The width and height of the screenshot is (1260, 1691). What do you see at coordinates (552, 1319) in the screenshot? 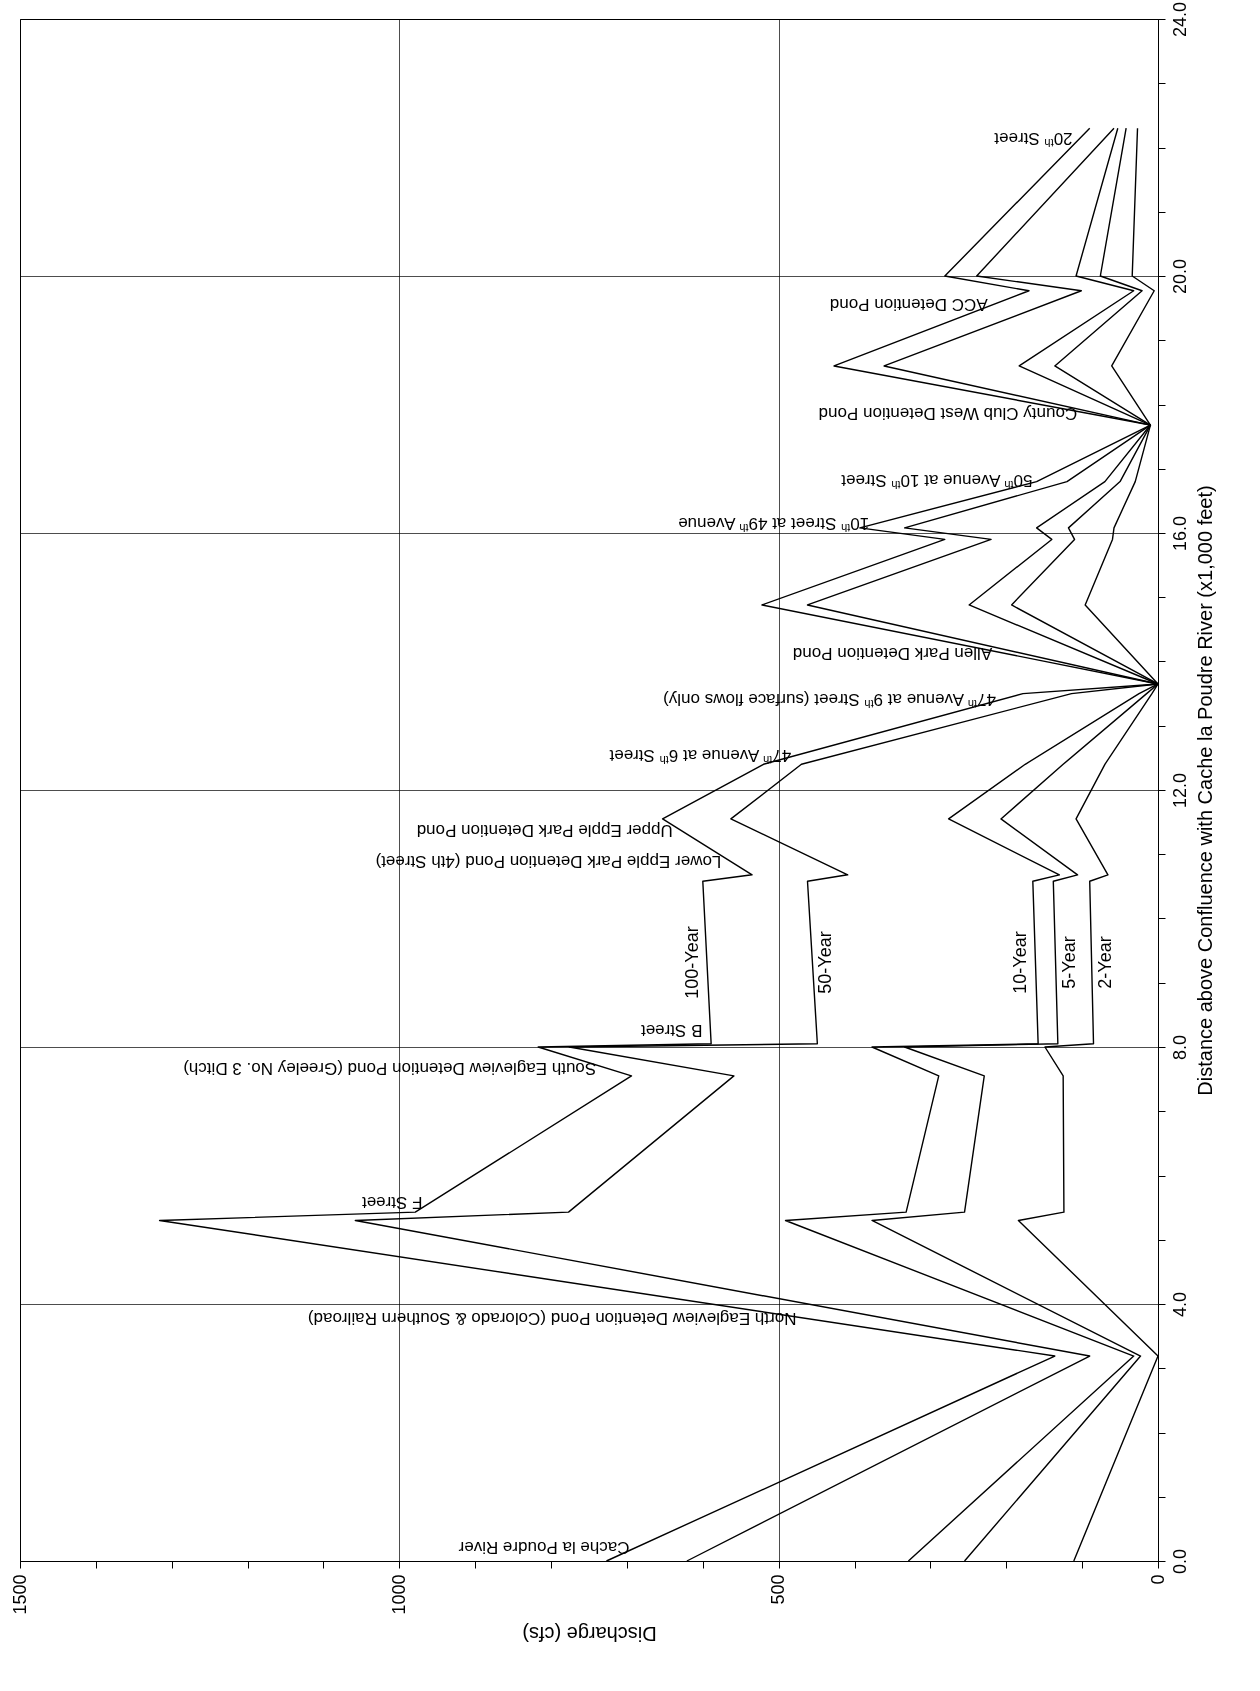
I see `annotation: North Eagleview Detention Pond (Colorado & Southern Railroad)` at bounding box center [552, 1319].